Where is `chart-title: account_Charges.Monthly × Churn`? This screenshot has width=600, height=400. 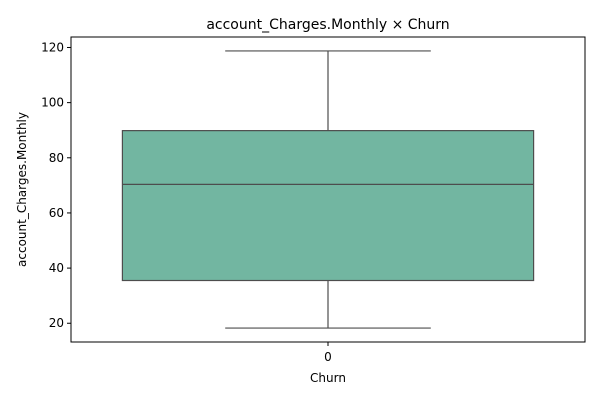 chart-title: account_Charges.Monthly × Churn is located at coordinates (327, 25).